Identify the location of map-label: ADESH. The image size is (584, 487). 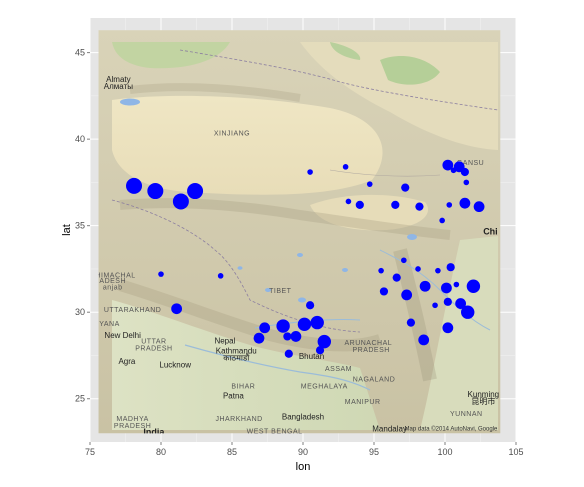
(112, 281).